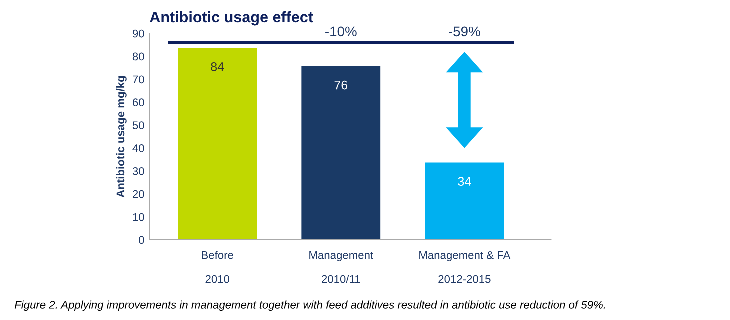 Image resolution: width=730 pixels, height=320 pixels. What do you see at coordinates (138, 56) in the screenshot?
I see `y-tick-label: 80` at bounding box center [138, 56].